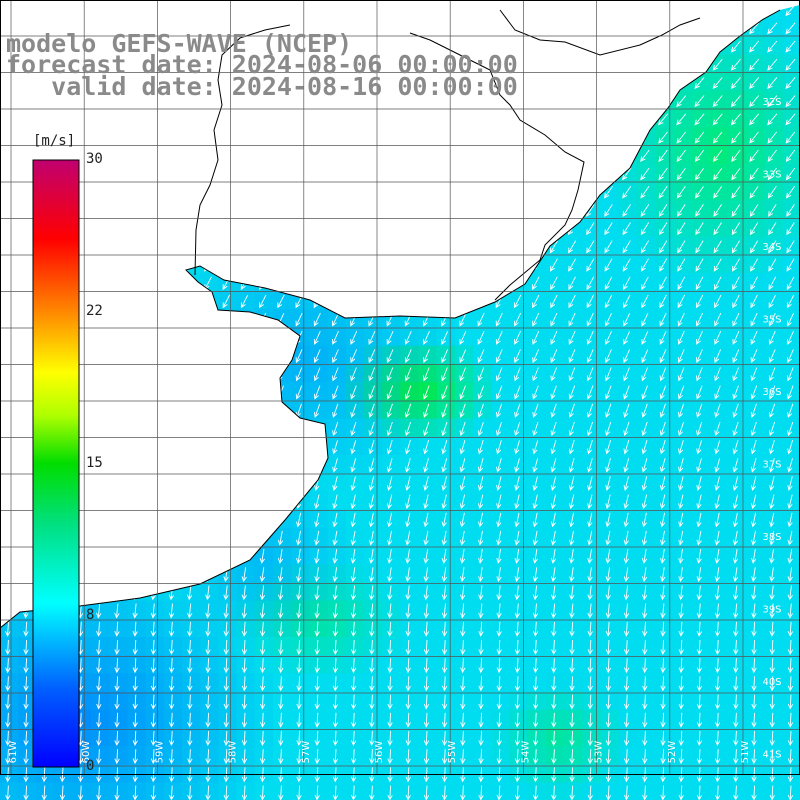 The width and height of the screenshot is (800, 800). I want to click on title-valid-date: valid date: 2024-08-16 00:00:00, so click(262, 86).